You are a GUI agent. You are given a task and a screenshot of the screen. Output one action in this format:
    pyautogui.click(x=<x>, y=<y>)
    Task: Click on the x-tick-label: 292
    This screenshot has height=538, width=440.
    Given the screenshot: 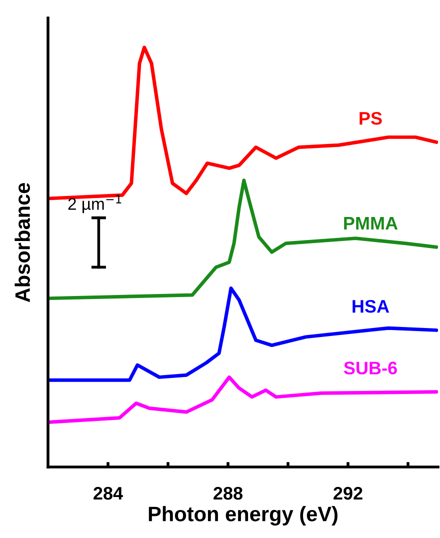 What is the action you would take?
    pyautogui.click(x=348, y=493)
    